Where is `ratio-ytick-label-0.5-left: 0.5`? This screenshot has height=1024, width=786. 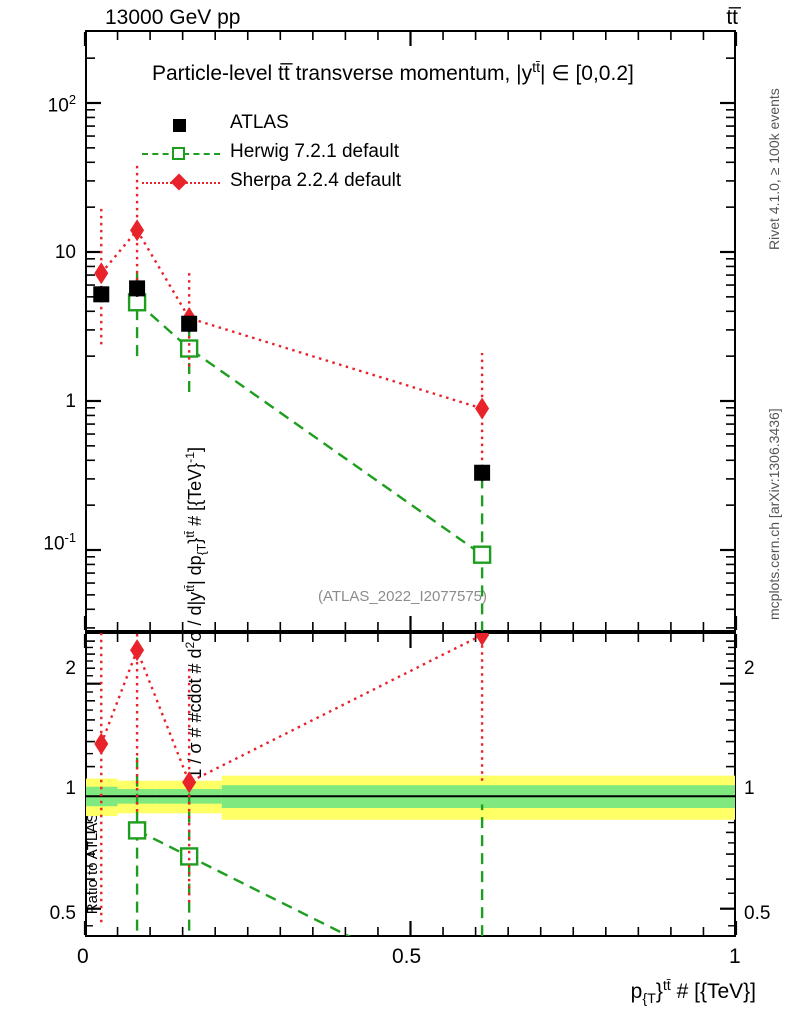
ratio-ytick-label-0.5-left: 0.5 is located at coordinates (62, 913).